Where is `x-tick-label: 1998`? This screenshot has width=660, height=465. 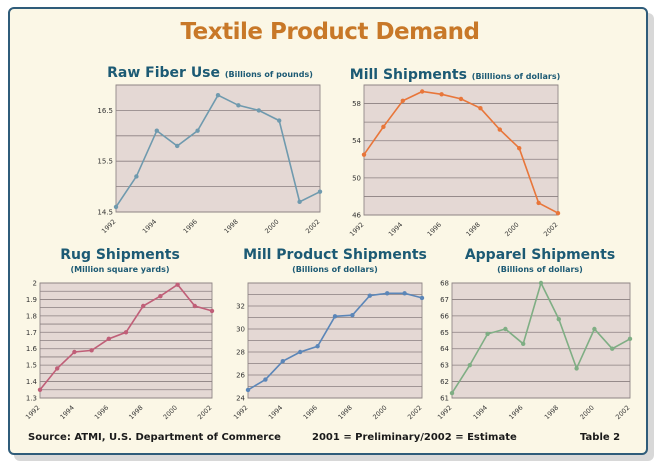
x-tick-label: 1998 is located at coordinates (551, 412).